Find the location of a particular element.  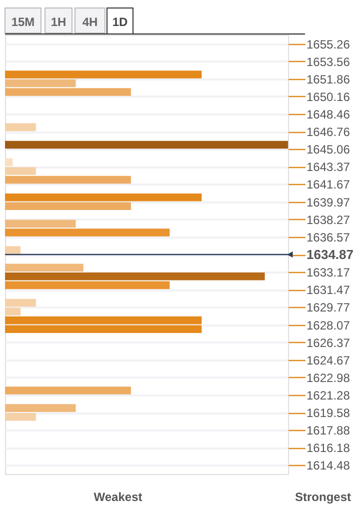

y-tick-label: 1648.46 is located at coordinates (328, 115).